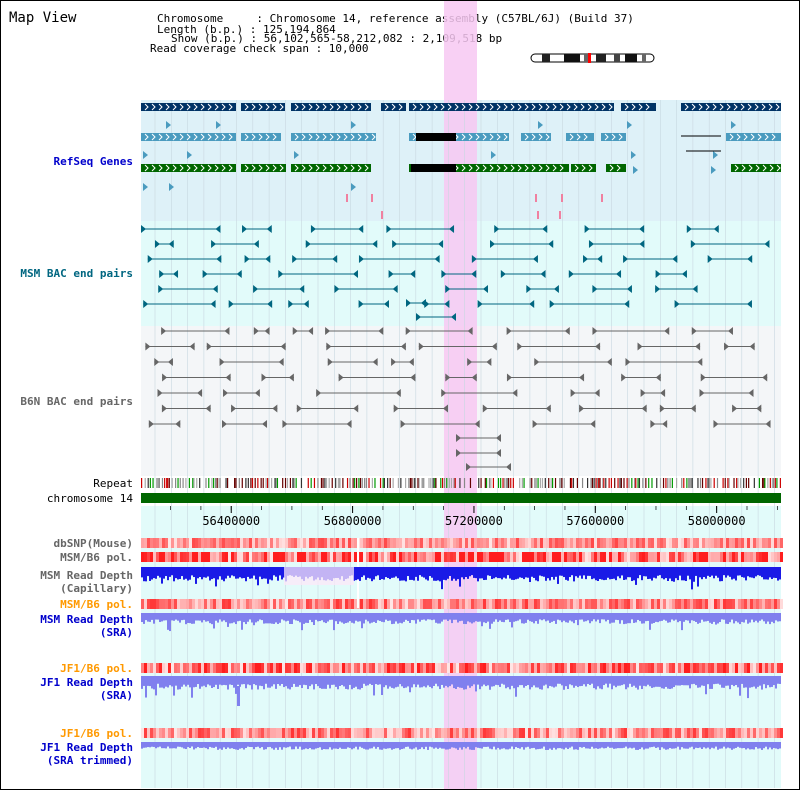  What do you see at coordinates (595, 521) in the screenshot?
I see `ruler-tick-label: 57600000` at bounding box center [595, 521].